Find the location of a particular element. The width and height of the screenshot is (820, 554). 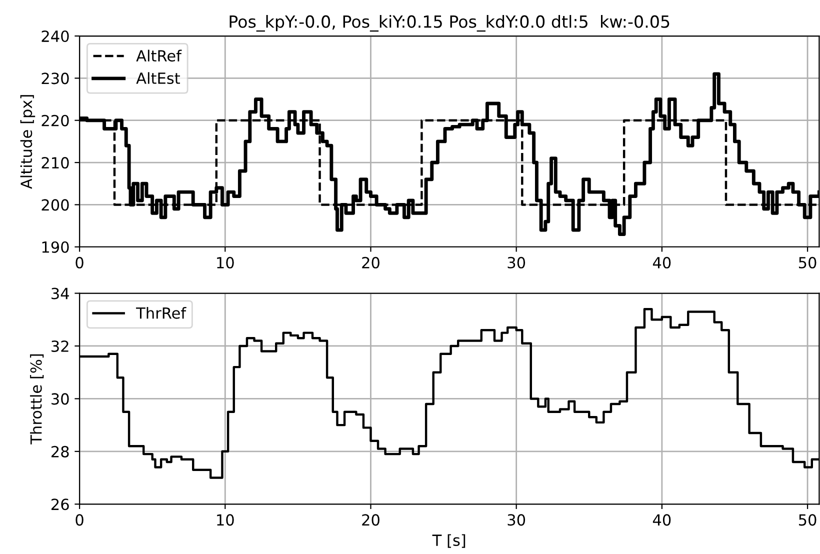

chart-title: Pos_kpY:-0.0, Pos_kiY:0.15 Pos_kdY:0.0 dtl:5 kw:-0.05 is located at coordinates (450, 23).